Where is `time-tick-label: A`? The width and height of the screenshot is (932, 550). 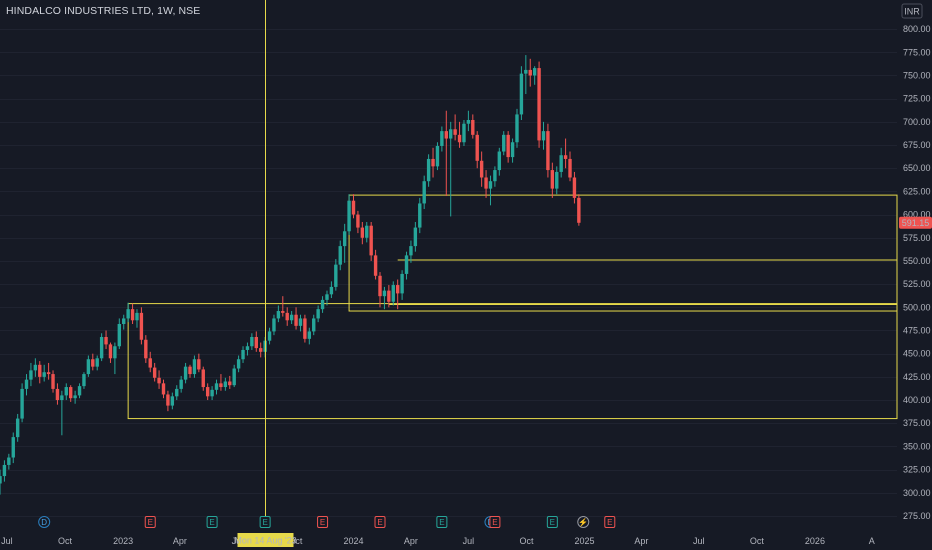 time-tick-label: A is located at coordinates (872, 541).